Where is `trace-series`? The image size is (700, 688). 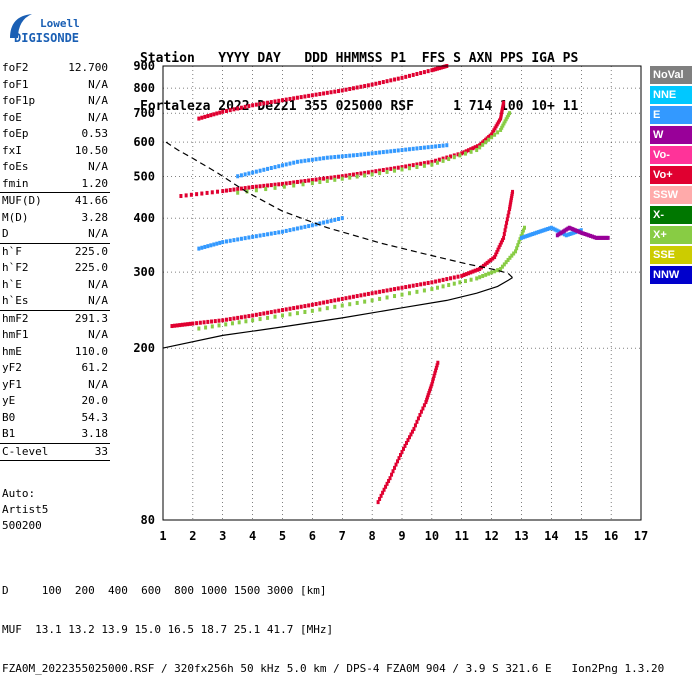 trace-series is located at coordinates (408, 432).